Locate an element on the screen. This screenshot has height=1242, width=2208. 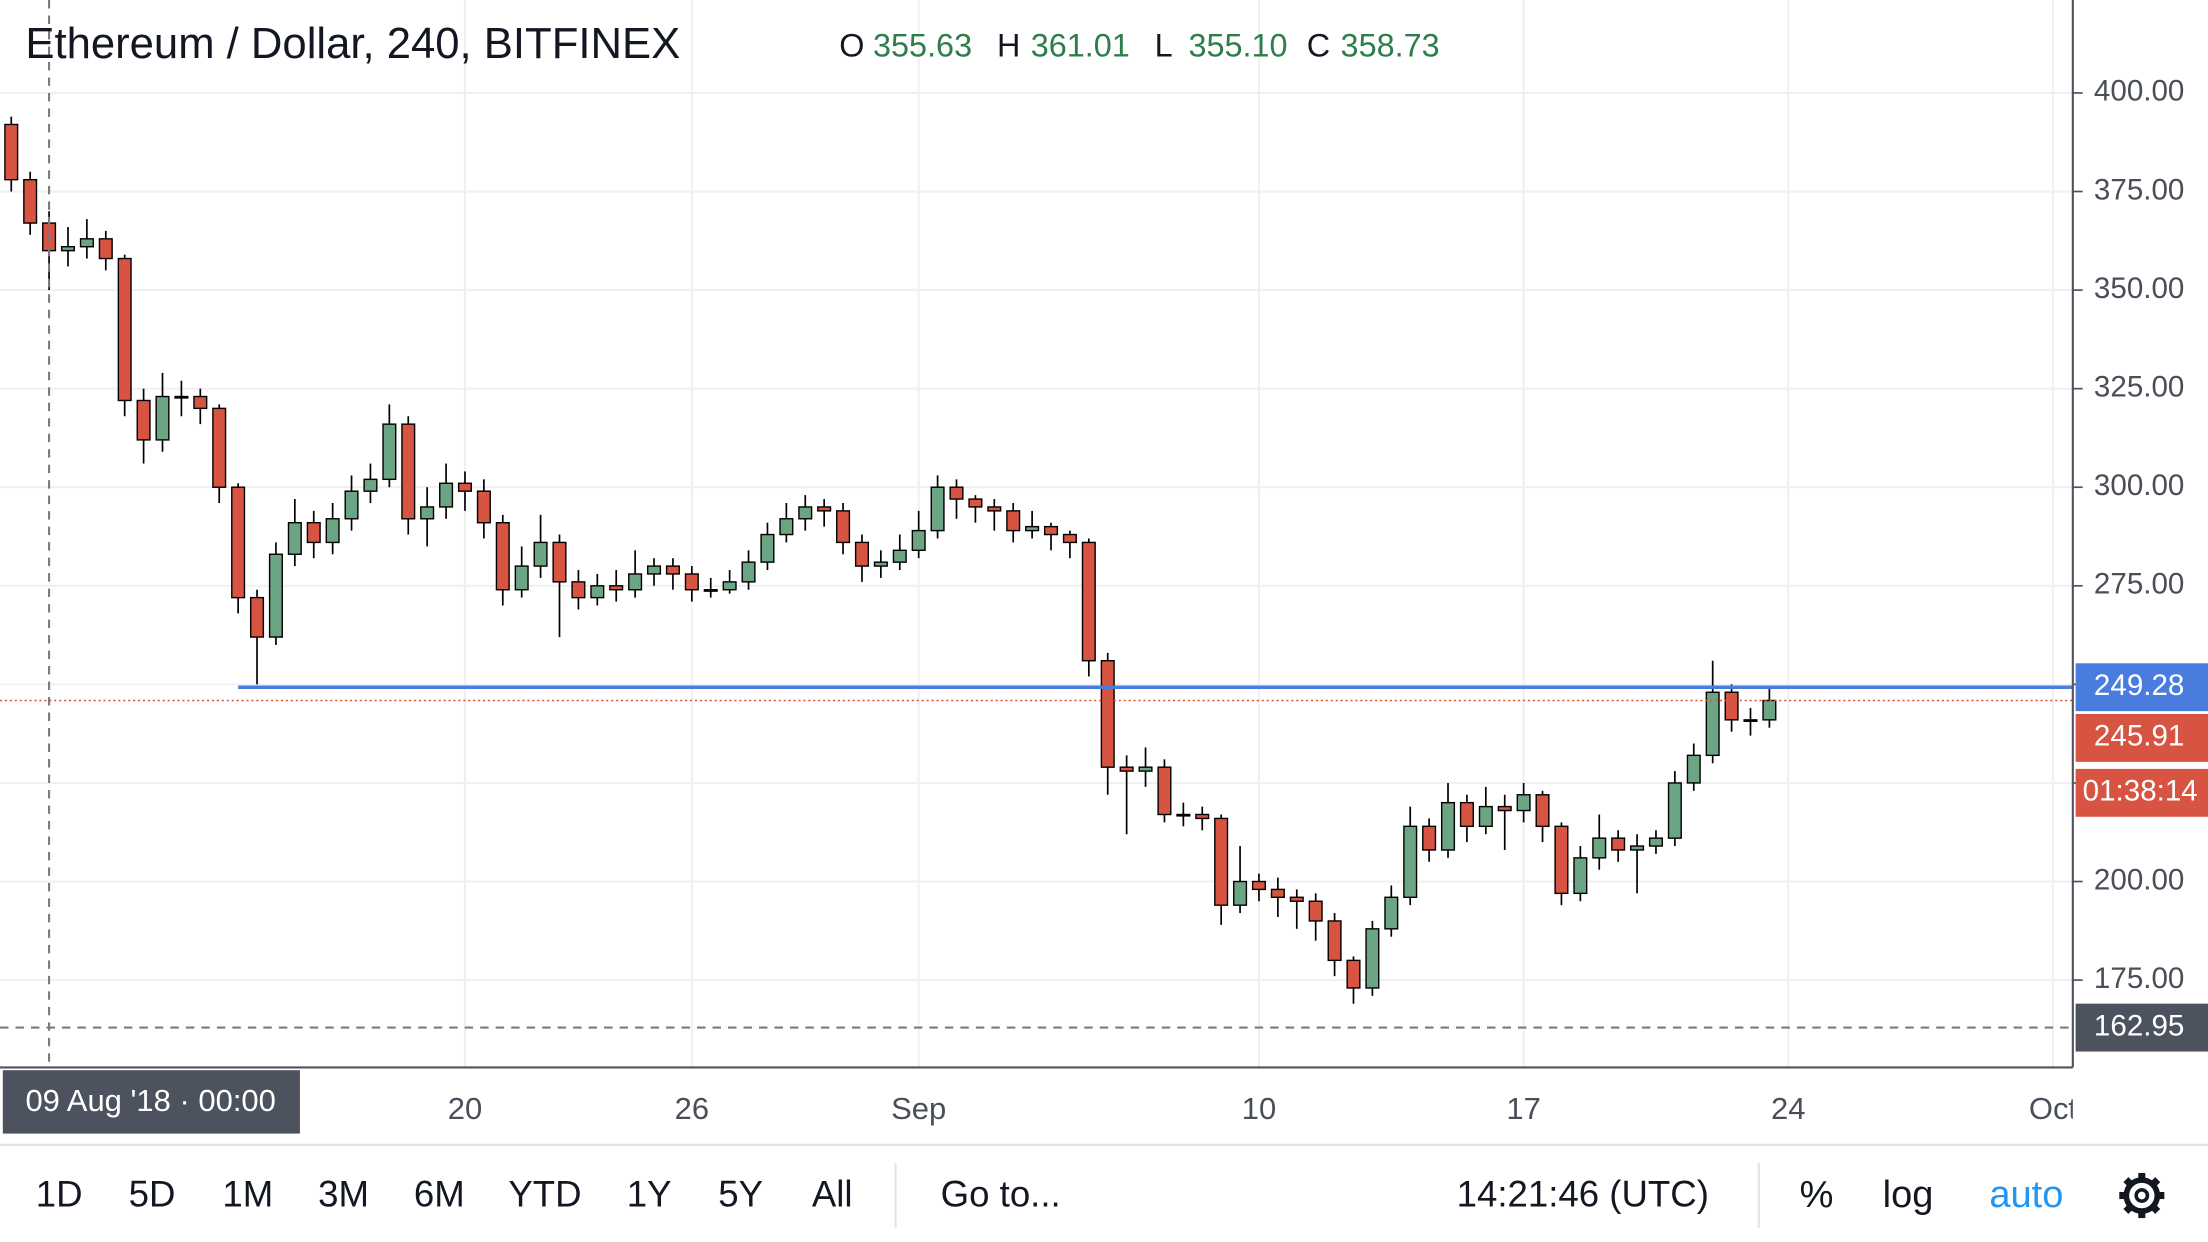
range-button: 1D is located at coordinates (59, 1194).